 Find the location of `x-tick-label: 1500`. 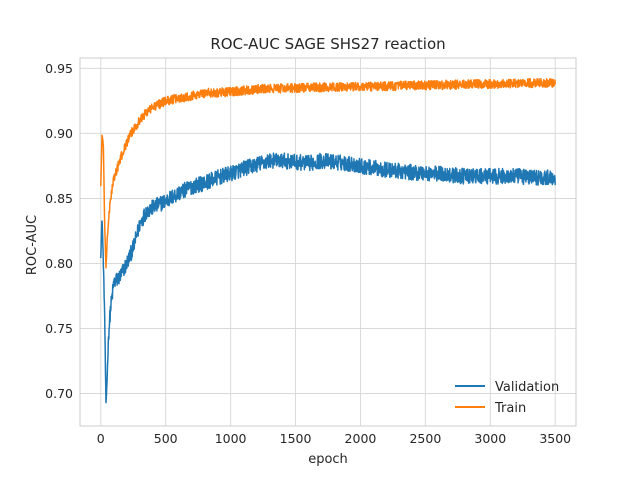

x-tick-label: 1500 is located at coordinates (296, 438).